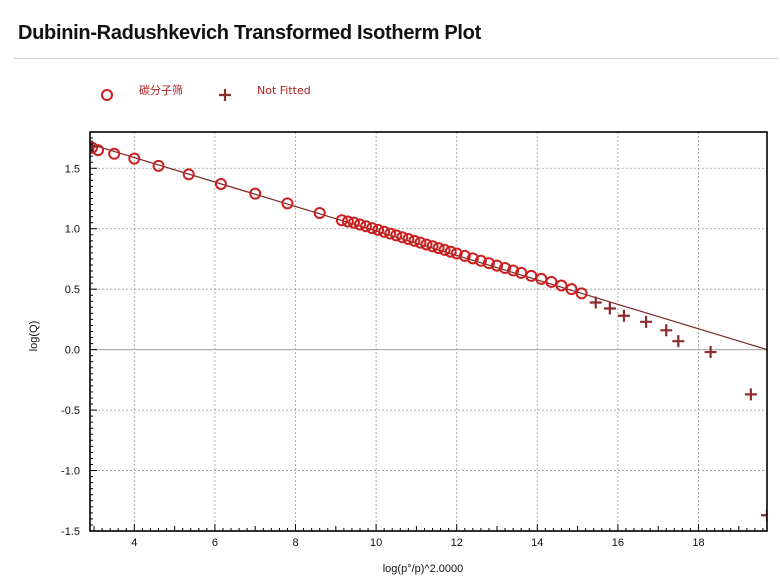  I want to click on plus-marker-icon, so click(225, 95).